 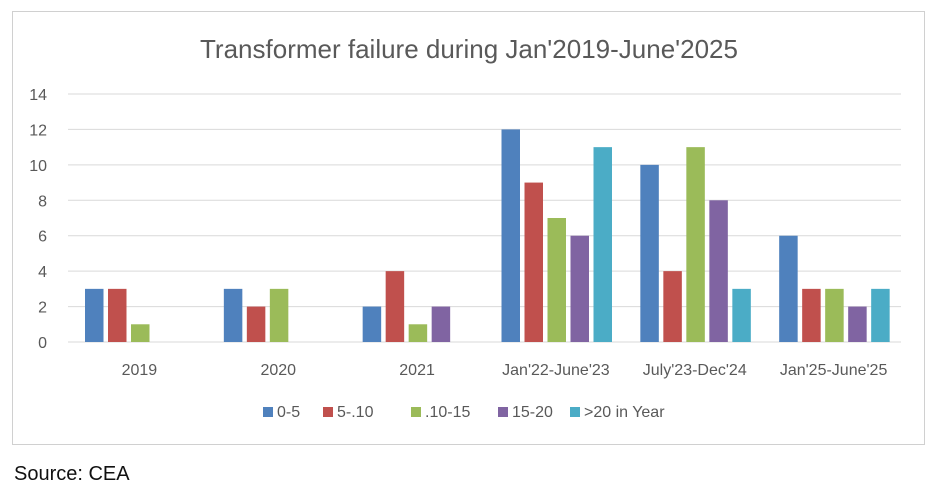 I want to click on bar-510-Jan22June23, so click(x=533, y=262).